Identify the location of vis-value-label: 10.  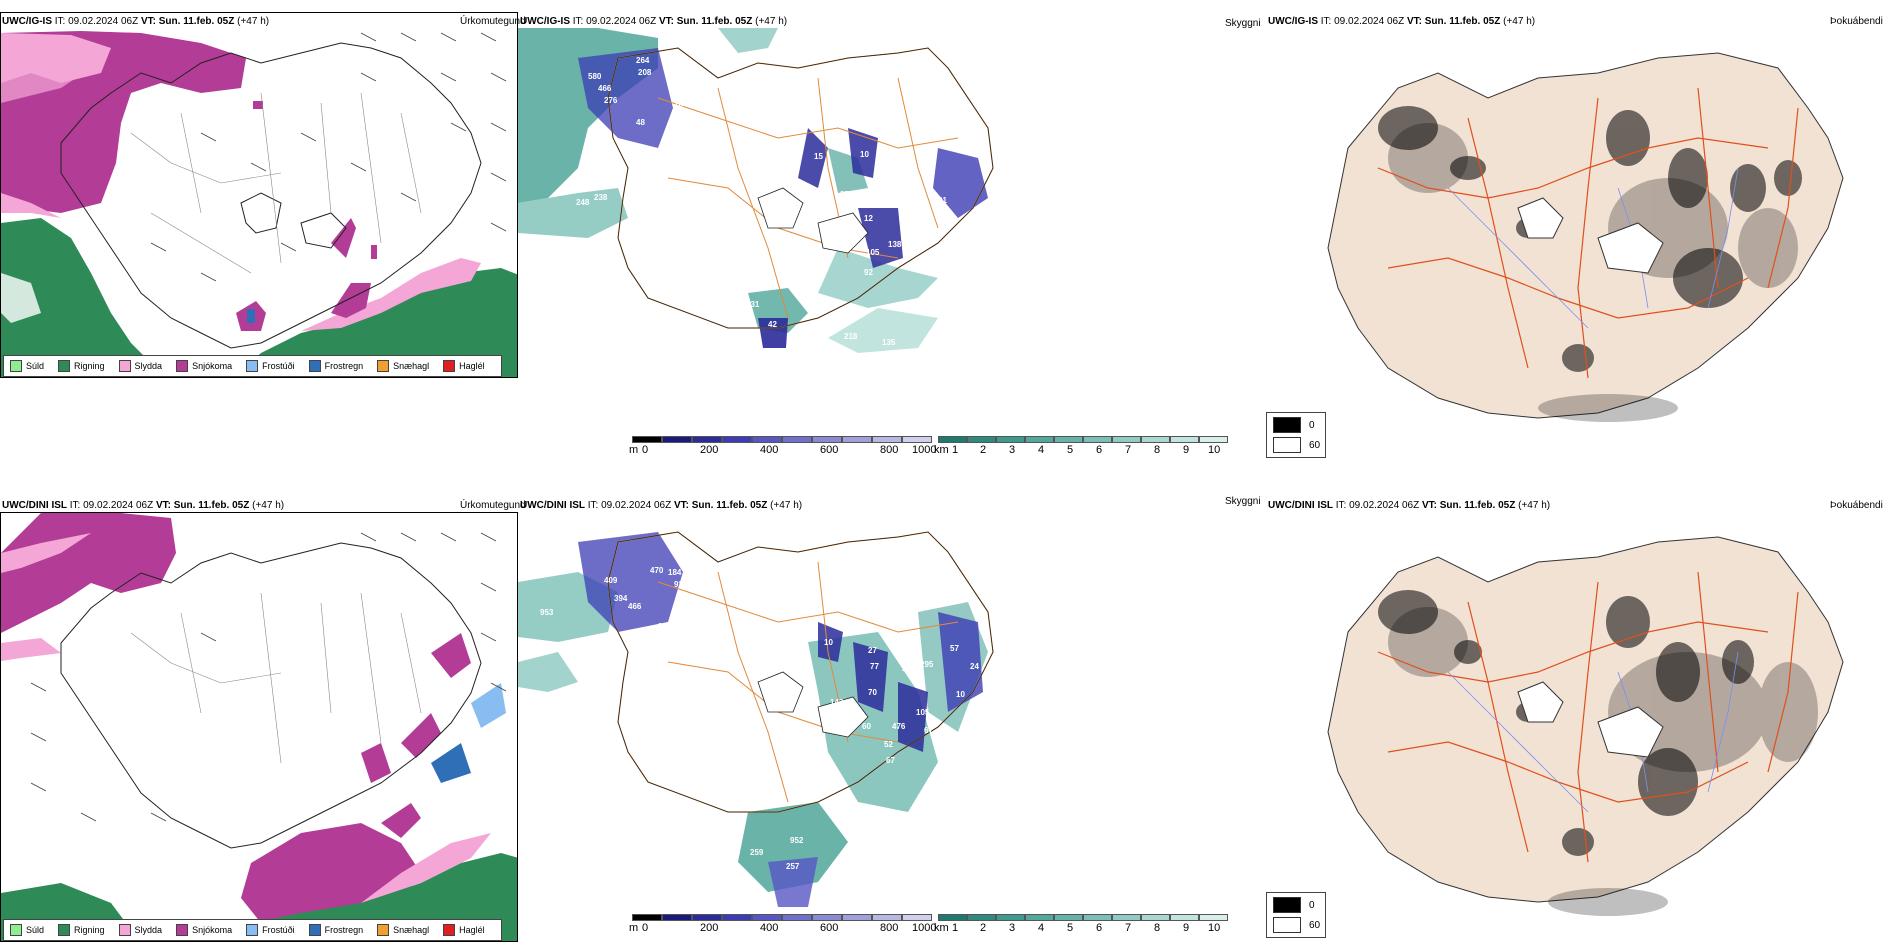
(864, 154).